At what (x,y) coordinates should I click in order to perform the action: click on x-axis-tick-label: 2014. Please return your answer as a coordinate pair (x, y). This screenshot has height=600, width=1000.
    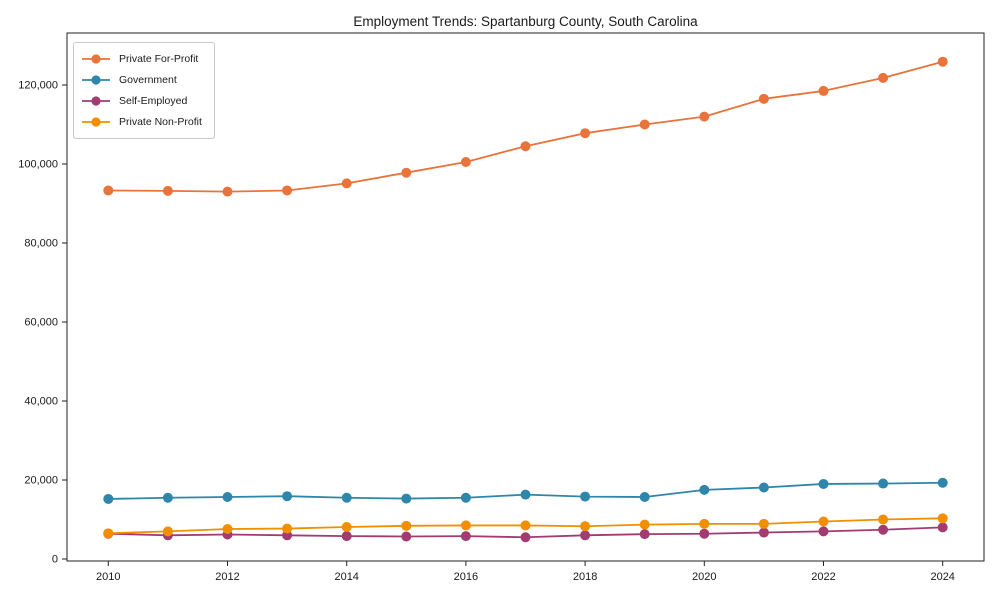
    Looking at the image, I should click on (346, 577).